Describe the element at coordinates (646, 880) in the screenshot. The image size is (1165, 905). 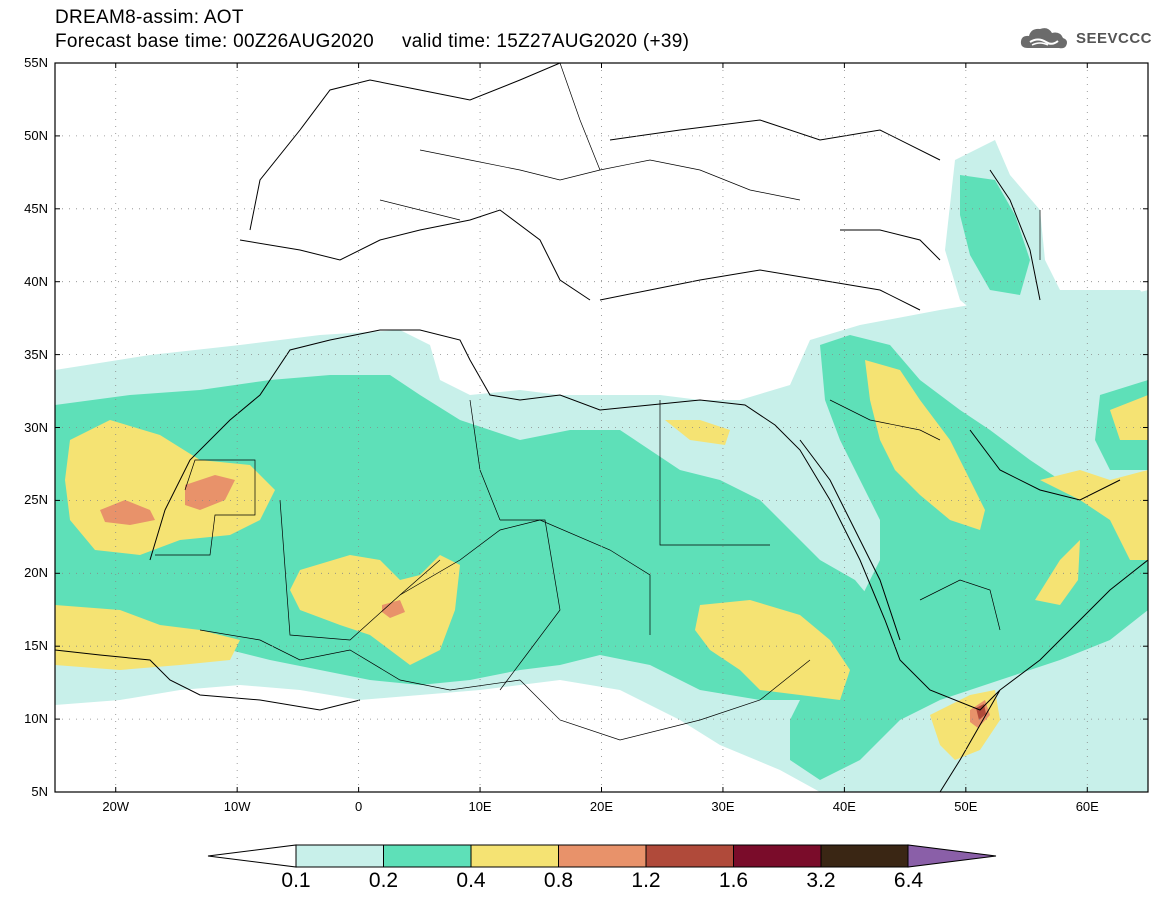
I see `colorbar-level-label: 1.2` at that location.